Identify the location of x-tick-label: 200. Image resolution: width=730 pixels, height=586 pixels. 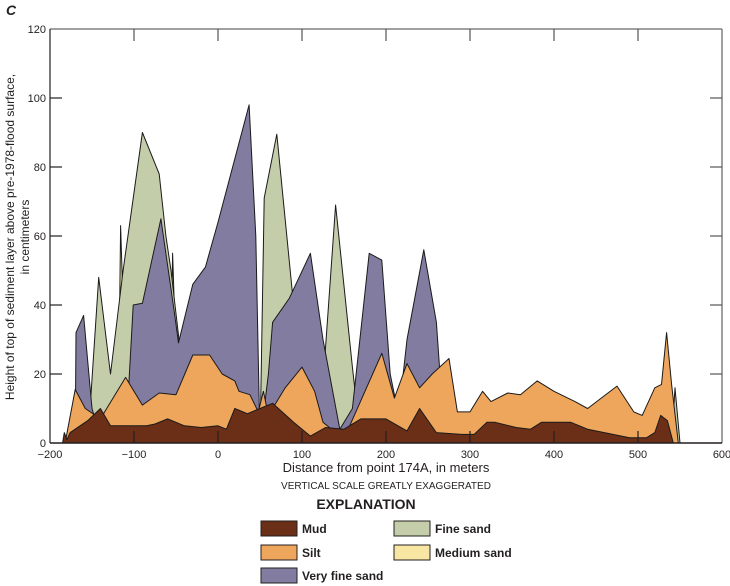
(386, 455).